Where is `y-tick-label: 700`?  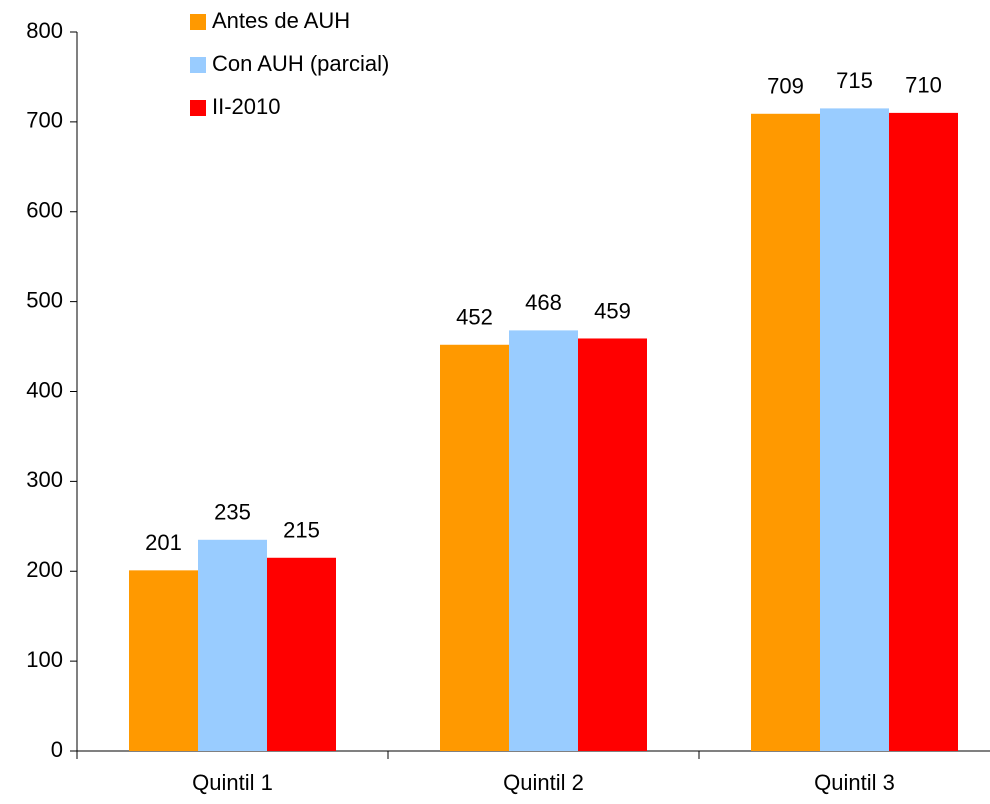
y-tick-label: 700 is located at coordinates (44, 120).